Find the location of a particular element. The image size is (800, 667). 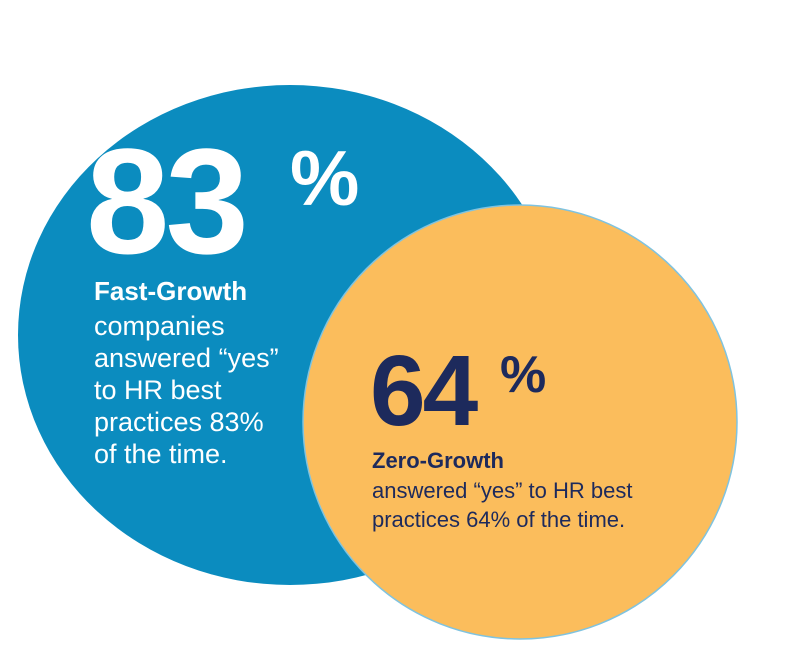

body-line: to HR best is located at coordinates (158, 390).